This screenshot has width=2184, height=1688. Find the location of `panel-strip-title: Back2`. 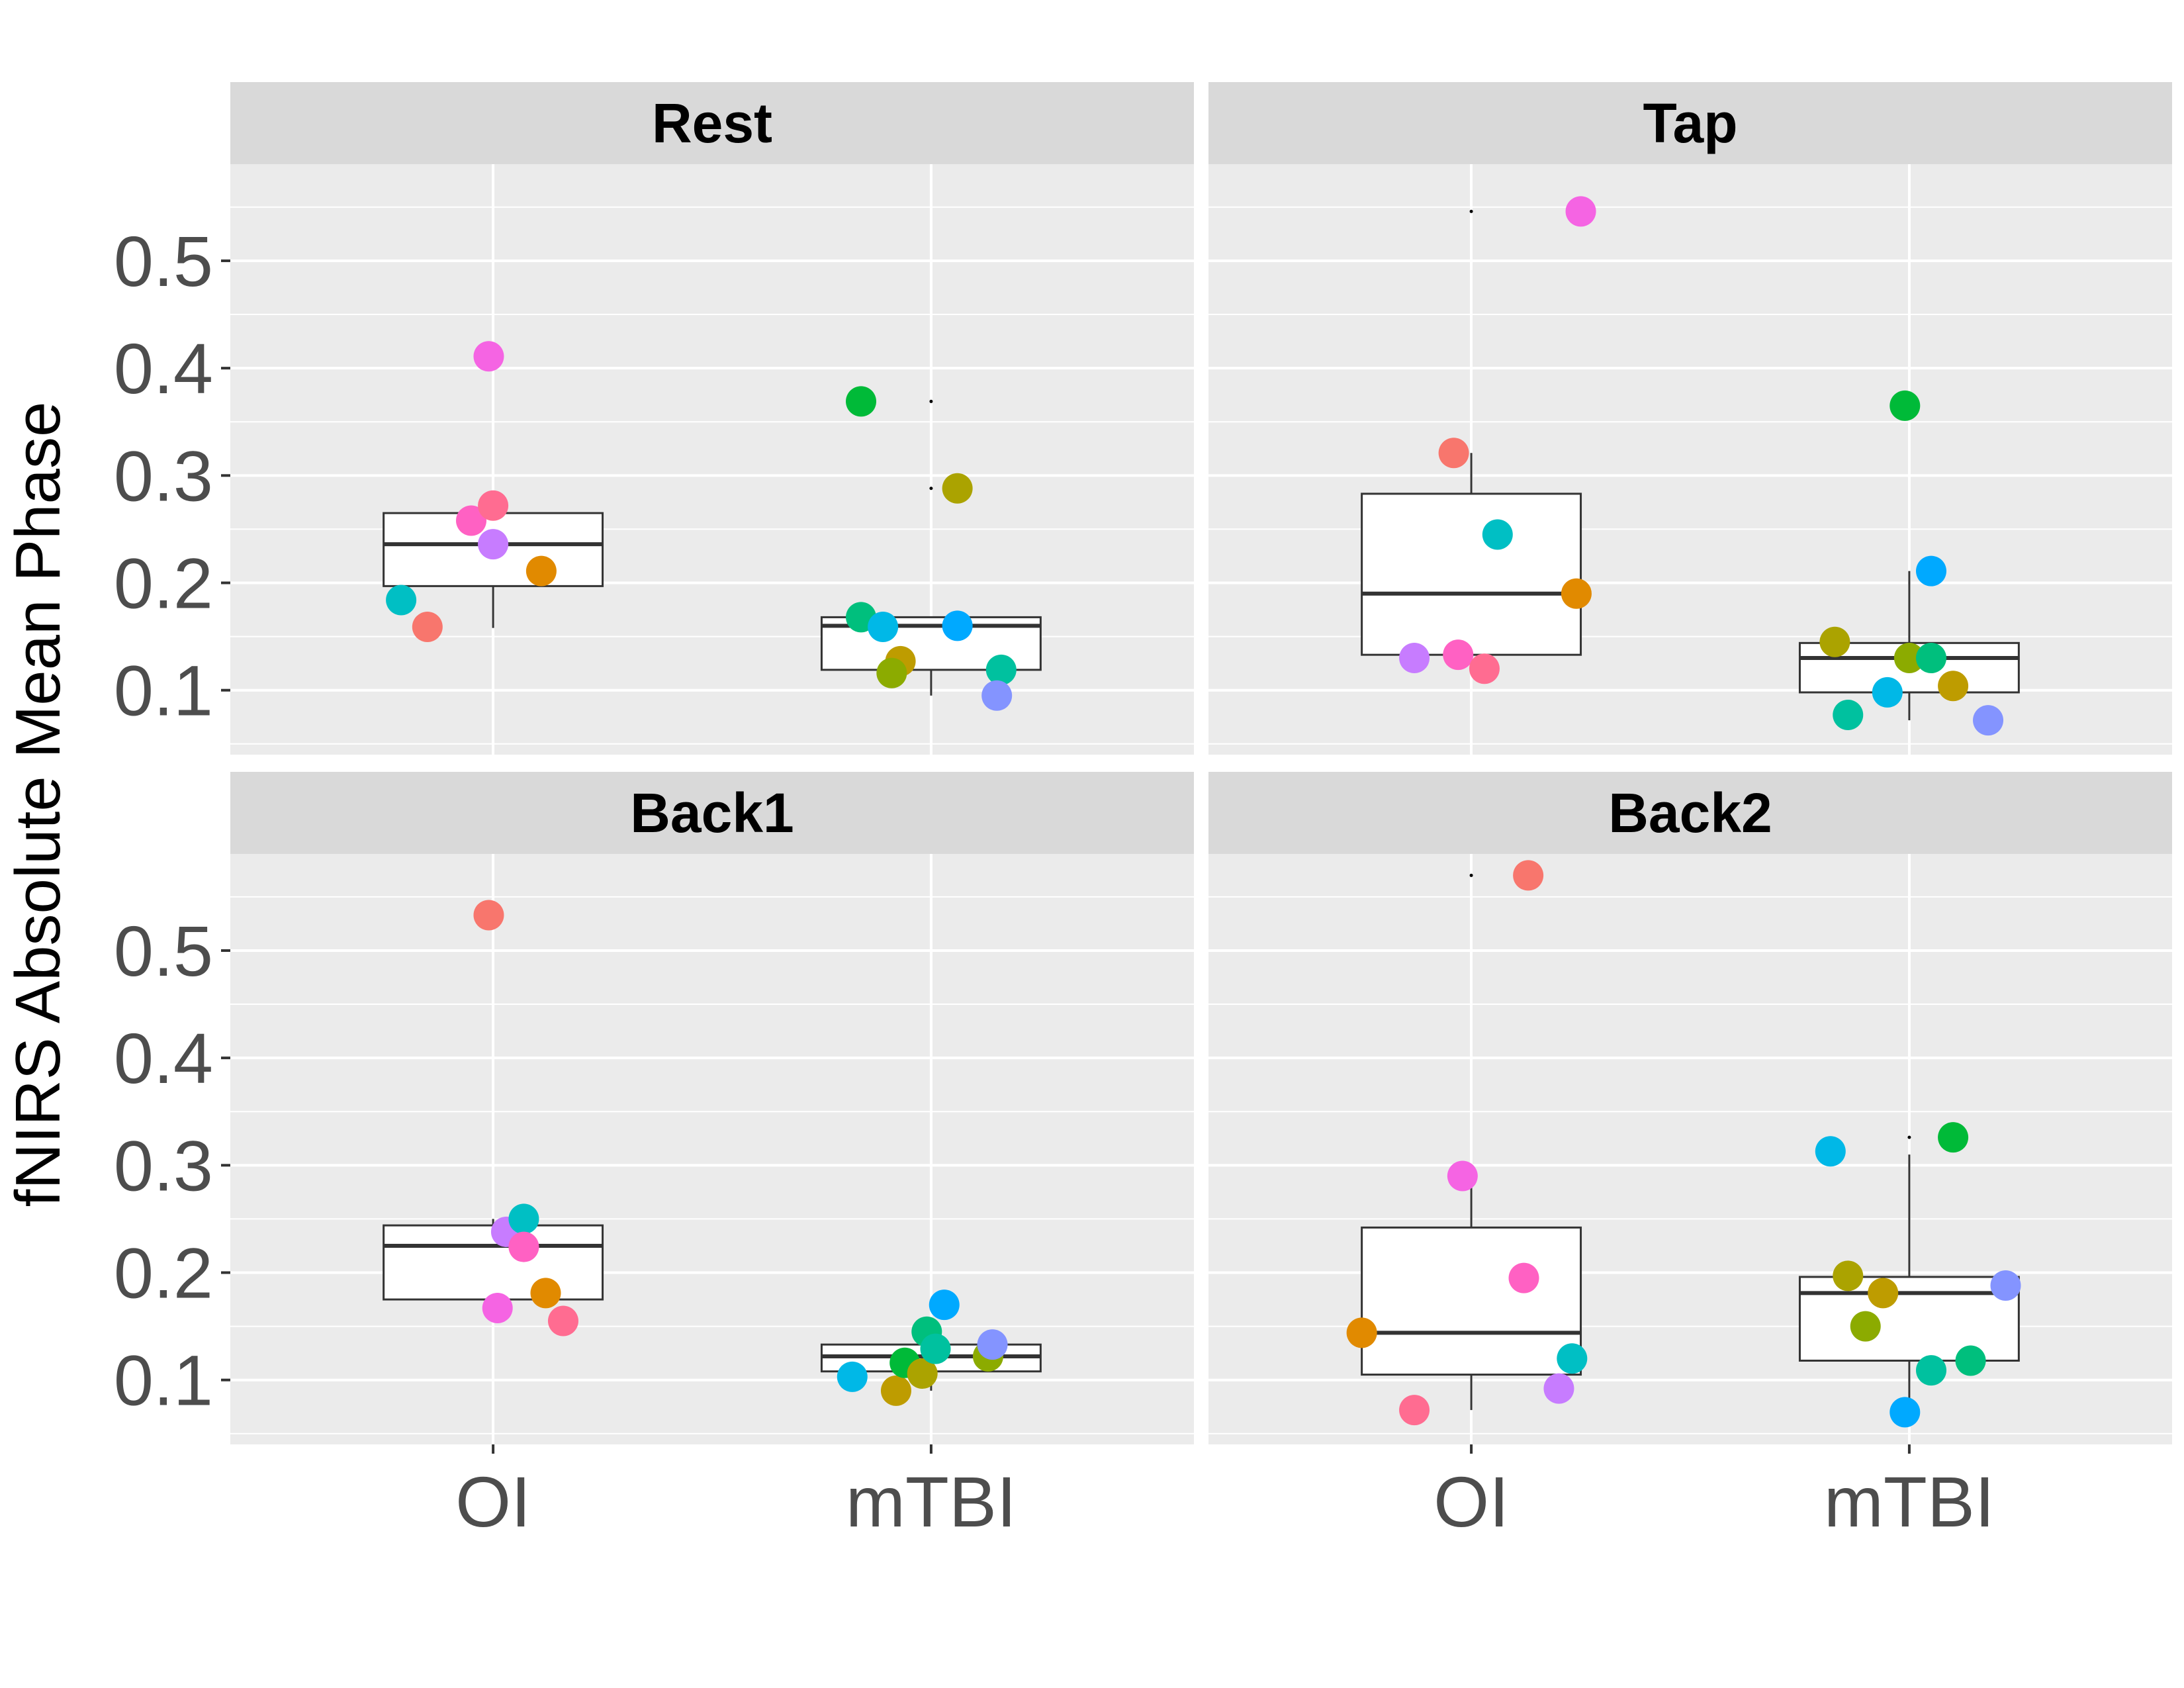

panel-strip-title: Back2 is located at coordinates (1690, 813).